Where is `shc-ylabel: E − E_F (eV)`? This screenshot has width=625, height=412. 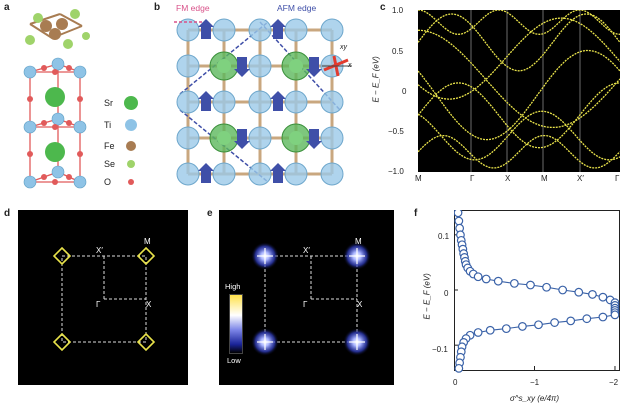
shc-ylabel: E − E_F (eV) is located at coordinates (427, 296).